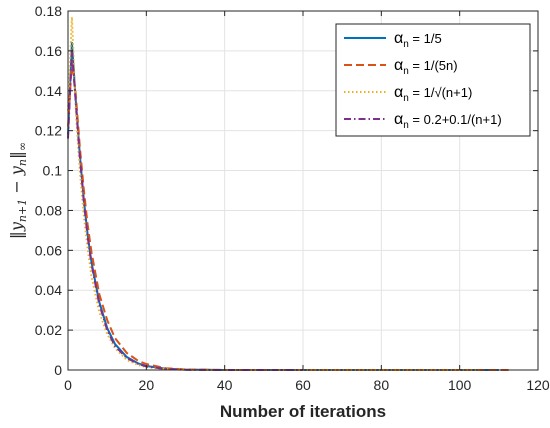  I want to click on y-tick-label: 0.08, so click(48, 210).